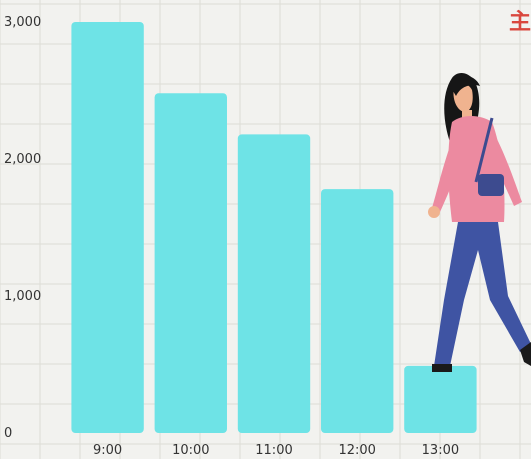 The width and height of the screenshot is (531, 459). Describe the element at coordinates (22, 22) in the screenshot. I see `y-tick-label: 3,000` at that location.